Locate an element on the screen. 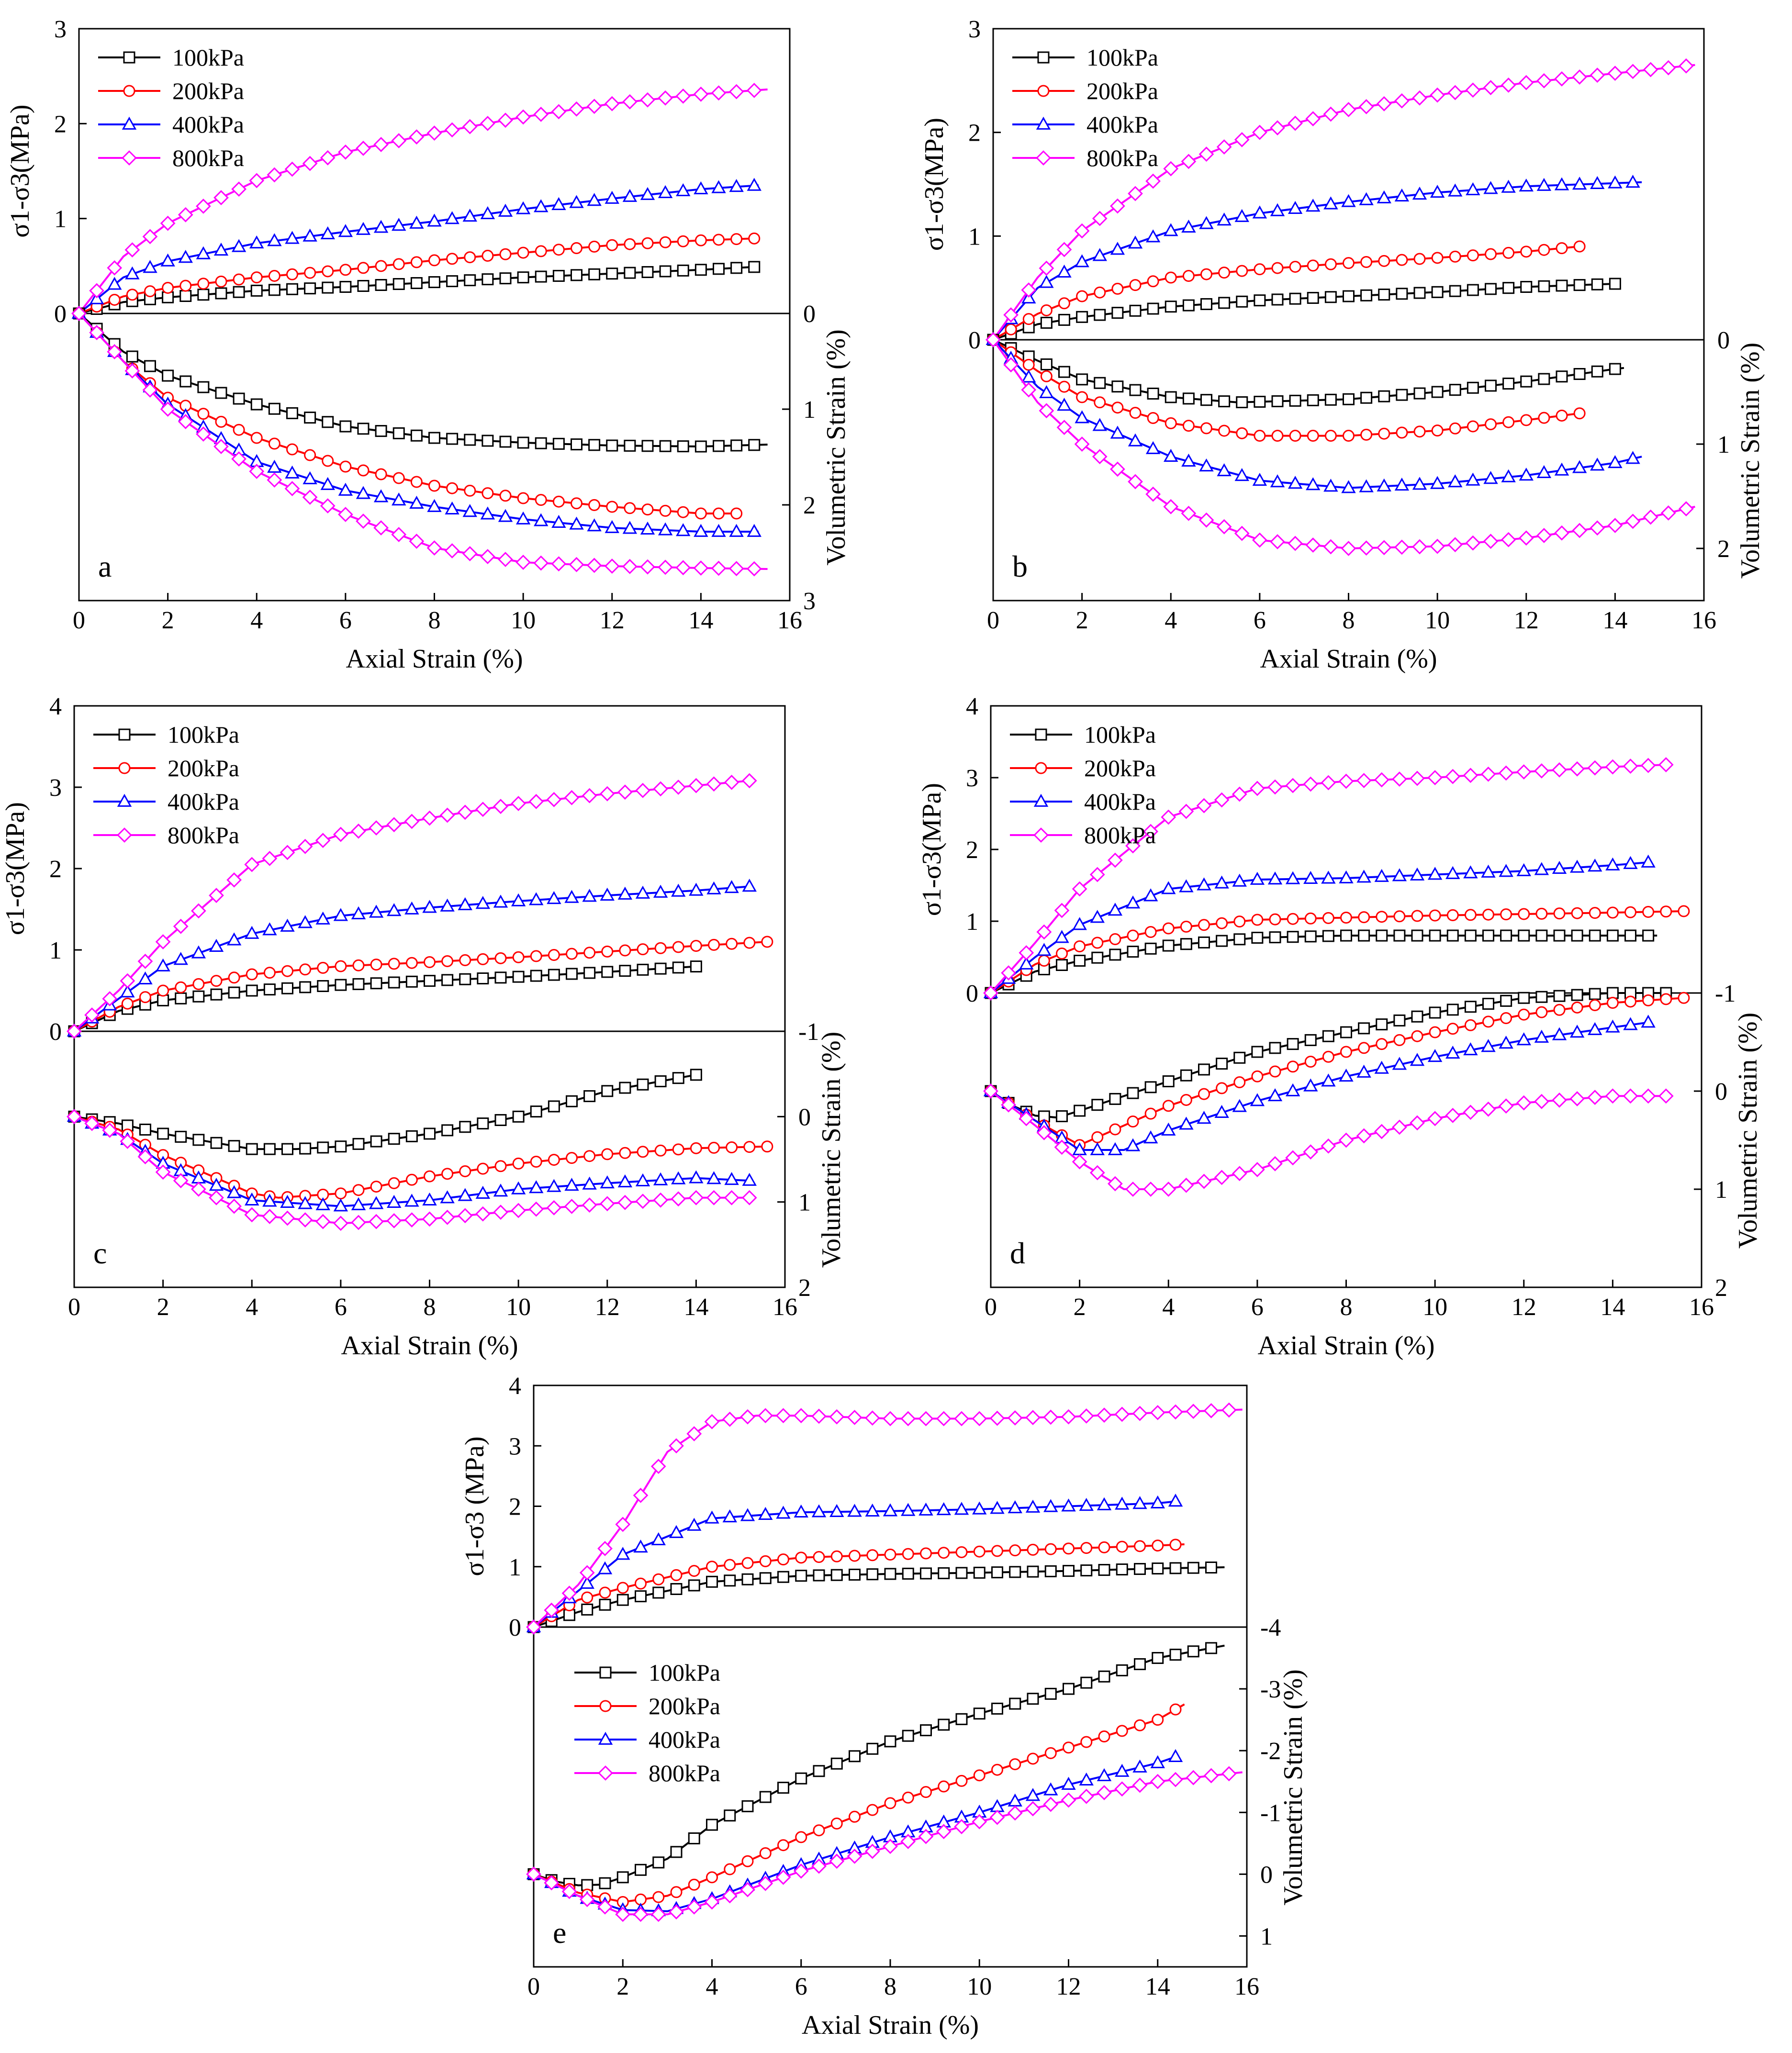  x-tick-label: 4 is located at coordinates (1171, 620).